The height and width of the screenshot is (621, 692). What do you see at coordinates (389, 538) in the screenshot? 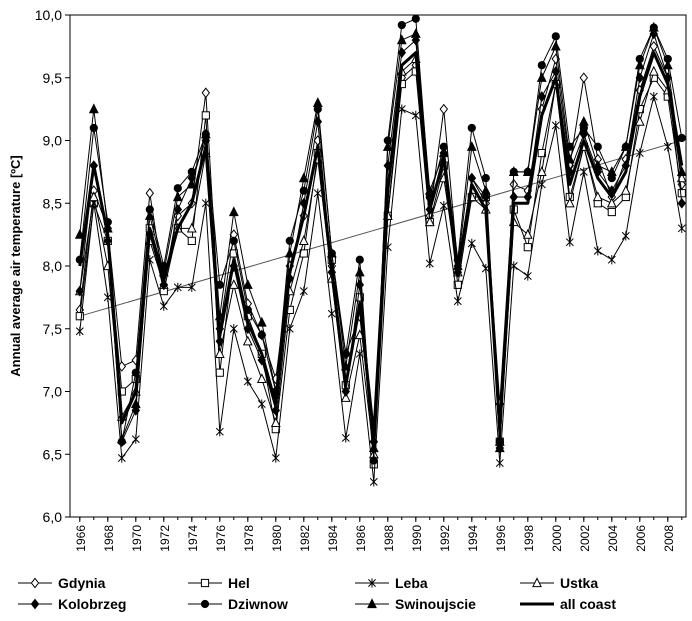
I see `x-tick-label: 1988` at bounding box center [389, 538].